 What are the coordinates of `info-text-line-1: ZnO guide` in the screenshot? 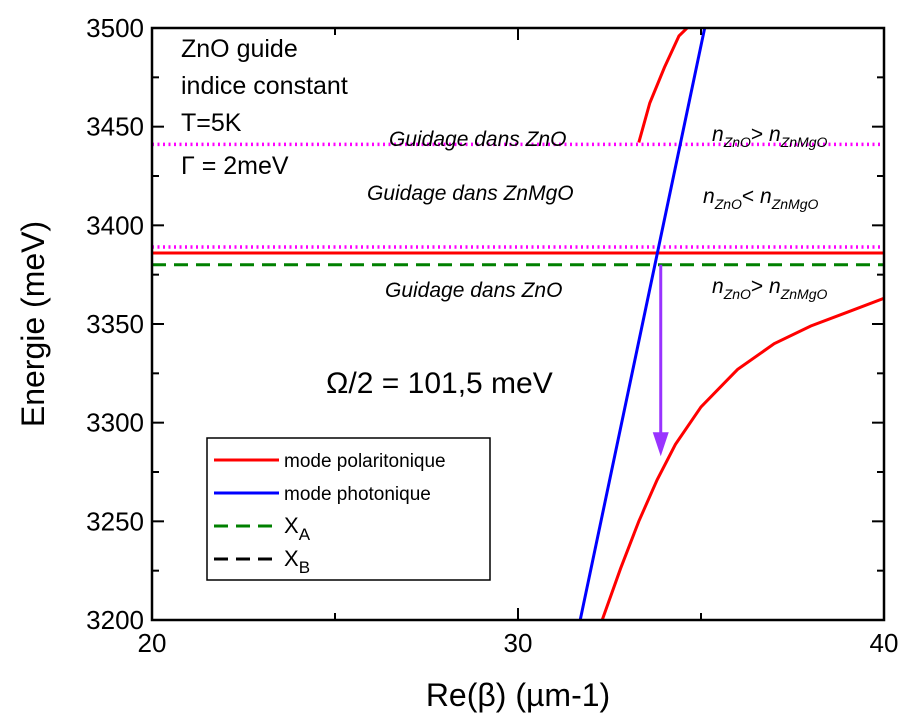 It's located at (239, 49).